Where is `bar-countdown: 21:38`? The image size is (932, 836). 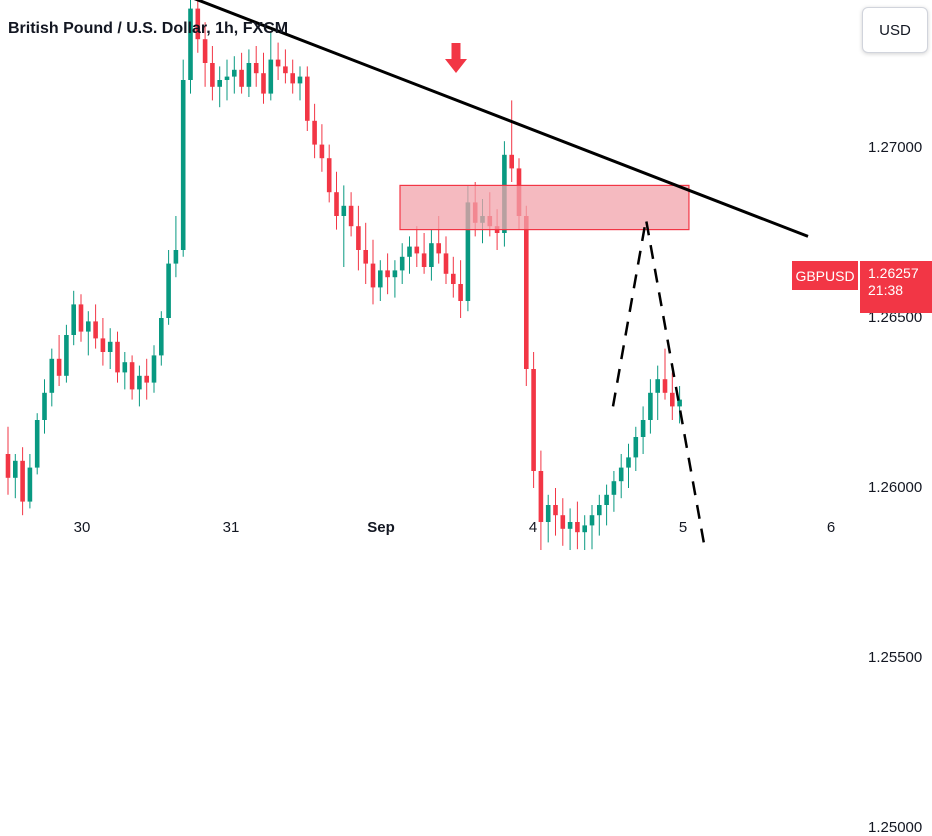
bar-countdown: 21:38 is located at coordinates (886, 290).